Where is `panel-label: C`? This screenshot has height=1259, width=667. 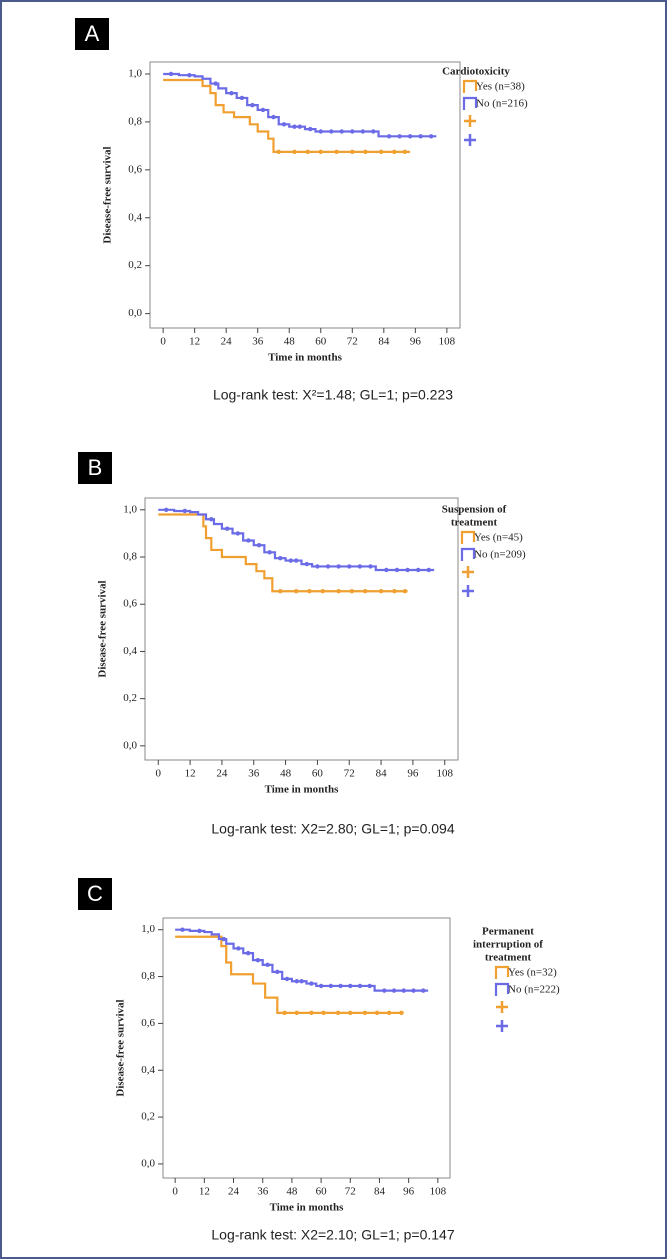
panel-label: C is located at coordinates (95, 893).